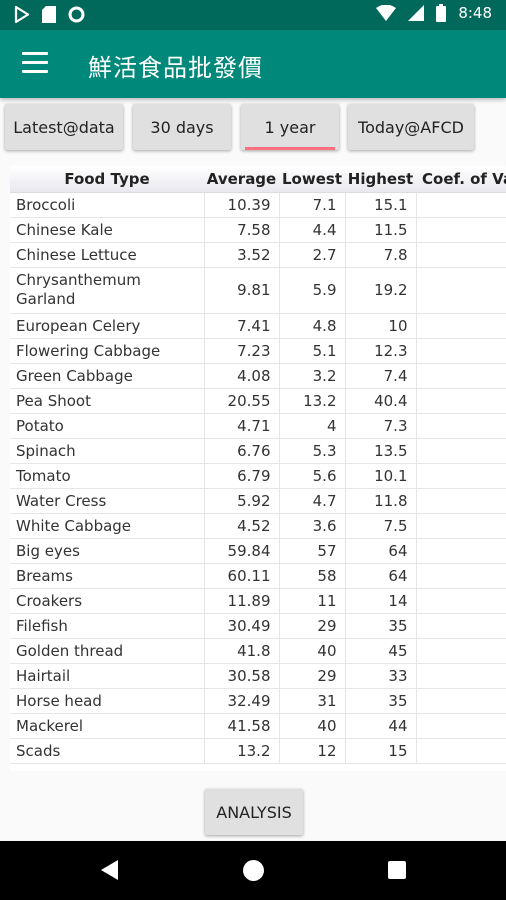 Image resolution: width=506 pixels, height=900 pixels. I want to click on cell-average: 6.76, so click(242, 451).